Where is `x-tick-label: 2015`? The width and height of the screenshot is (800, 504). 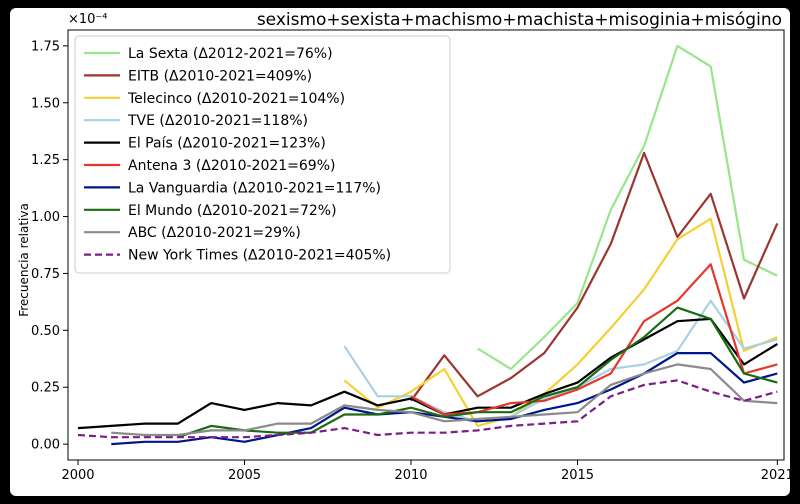
x-tick-label: 2015 is located at coordinates (577, 475).